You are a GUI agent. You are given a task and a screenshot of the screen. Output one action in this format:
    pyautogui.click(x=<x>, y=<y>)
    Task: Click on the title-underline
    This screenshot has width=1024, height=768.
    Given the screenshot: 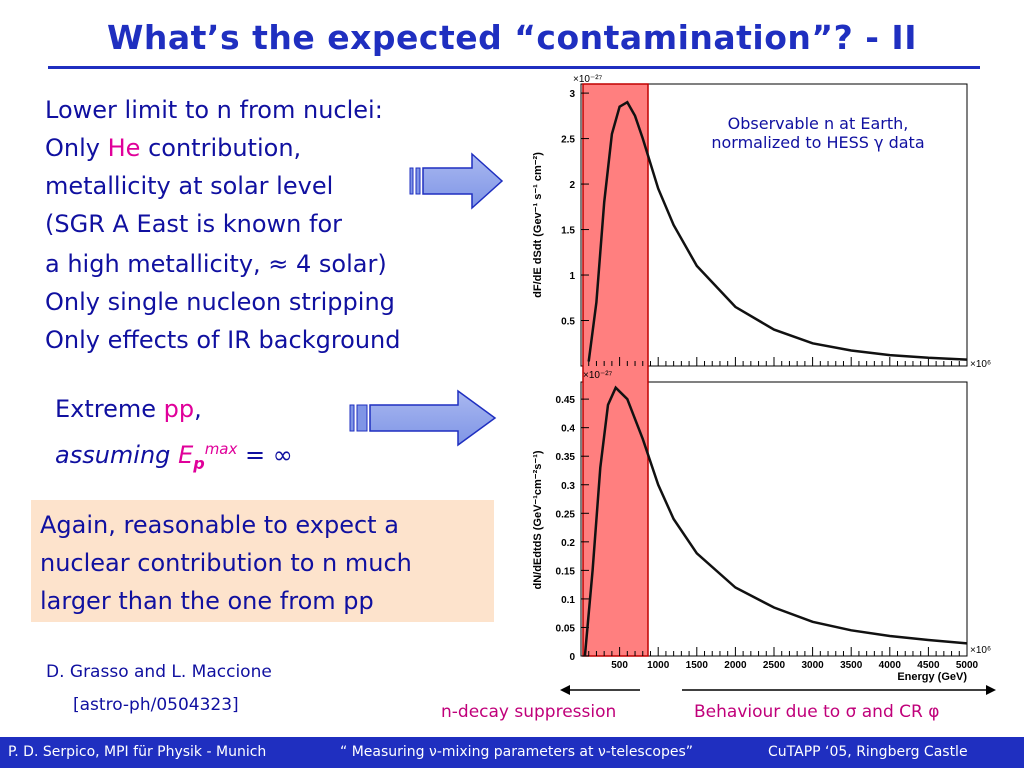 What is the action you would take?
    pyautogui.click(x=514, y=67)
    